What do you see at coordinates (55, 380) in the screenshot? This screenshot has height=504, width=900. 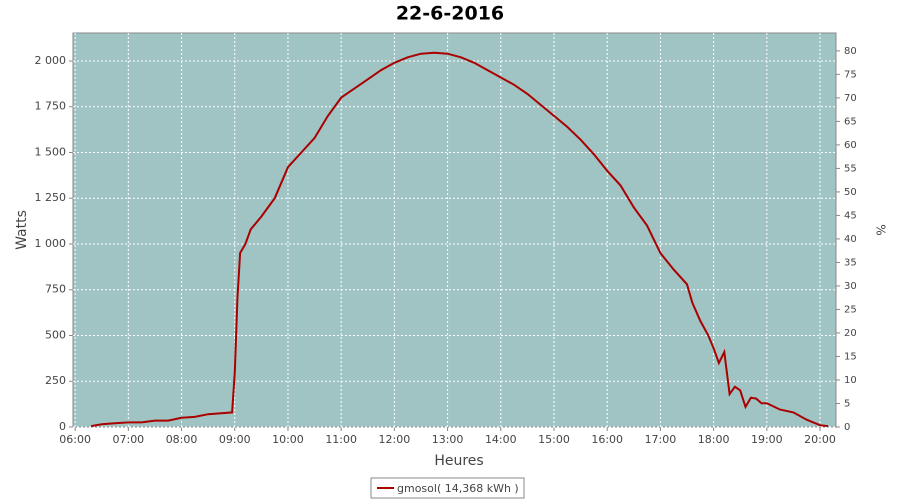 I see `y-tick-label: 250` at bounding box center [55, 380].